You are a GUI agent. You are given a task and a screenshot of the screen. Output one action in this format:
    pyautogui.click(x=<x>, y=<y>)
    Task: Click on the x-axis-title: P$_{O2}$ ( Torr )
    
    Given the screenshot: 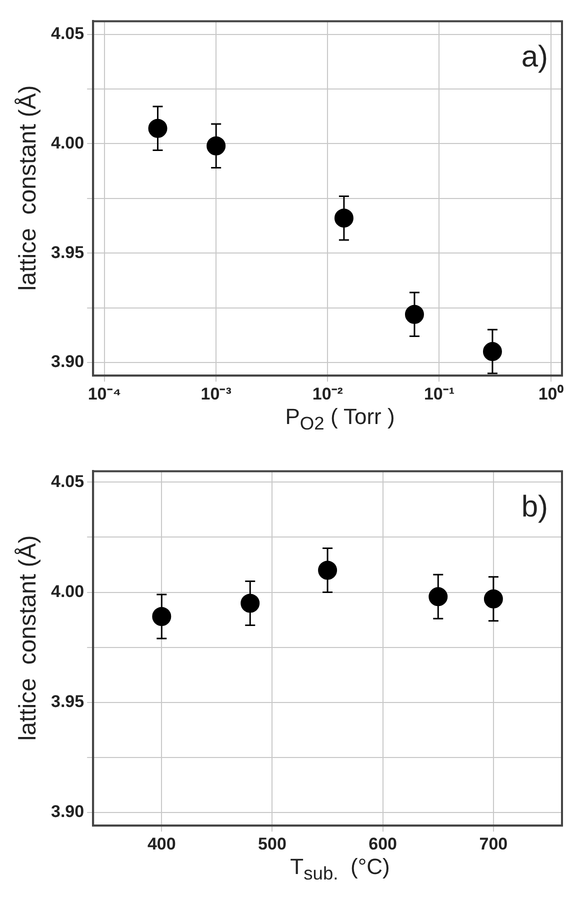 What is the action you would take?
    pyautogui.click(x=340, y=419)
    